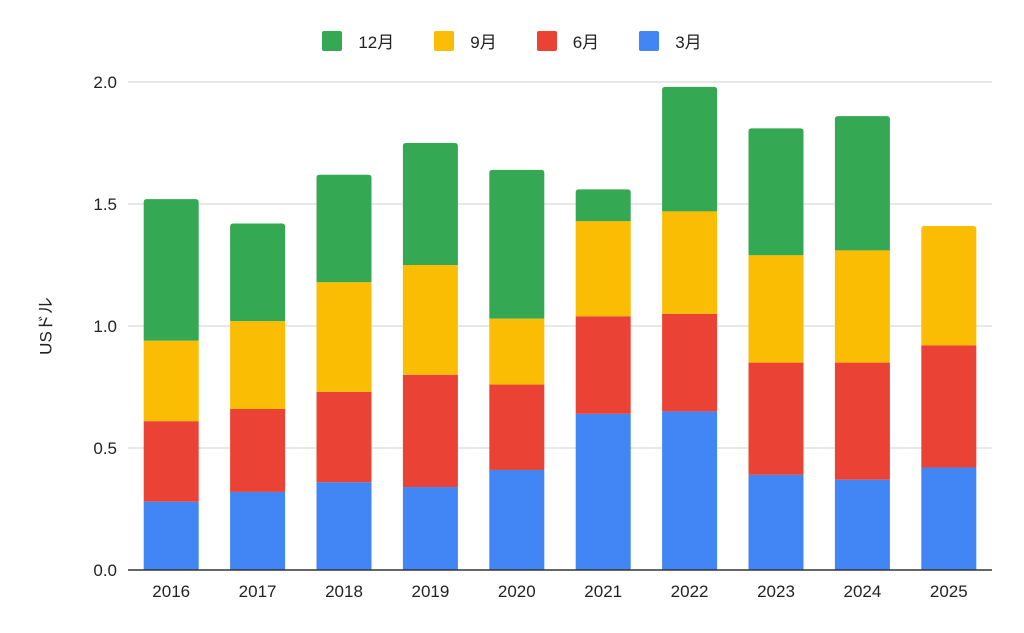 This screenshot has height=633, width=1024. What do you see at coordinates (586, 42) in the screenshot?
I see `legend-label: 6月` at bounding box center [586, 42].